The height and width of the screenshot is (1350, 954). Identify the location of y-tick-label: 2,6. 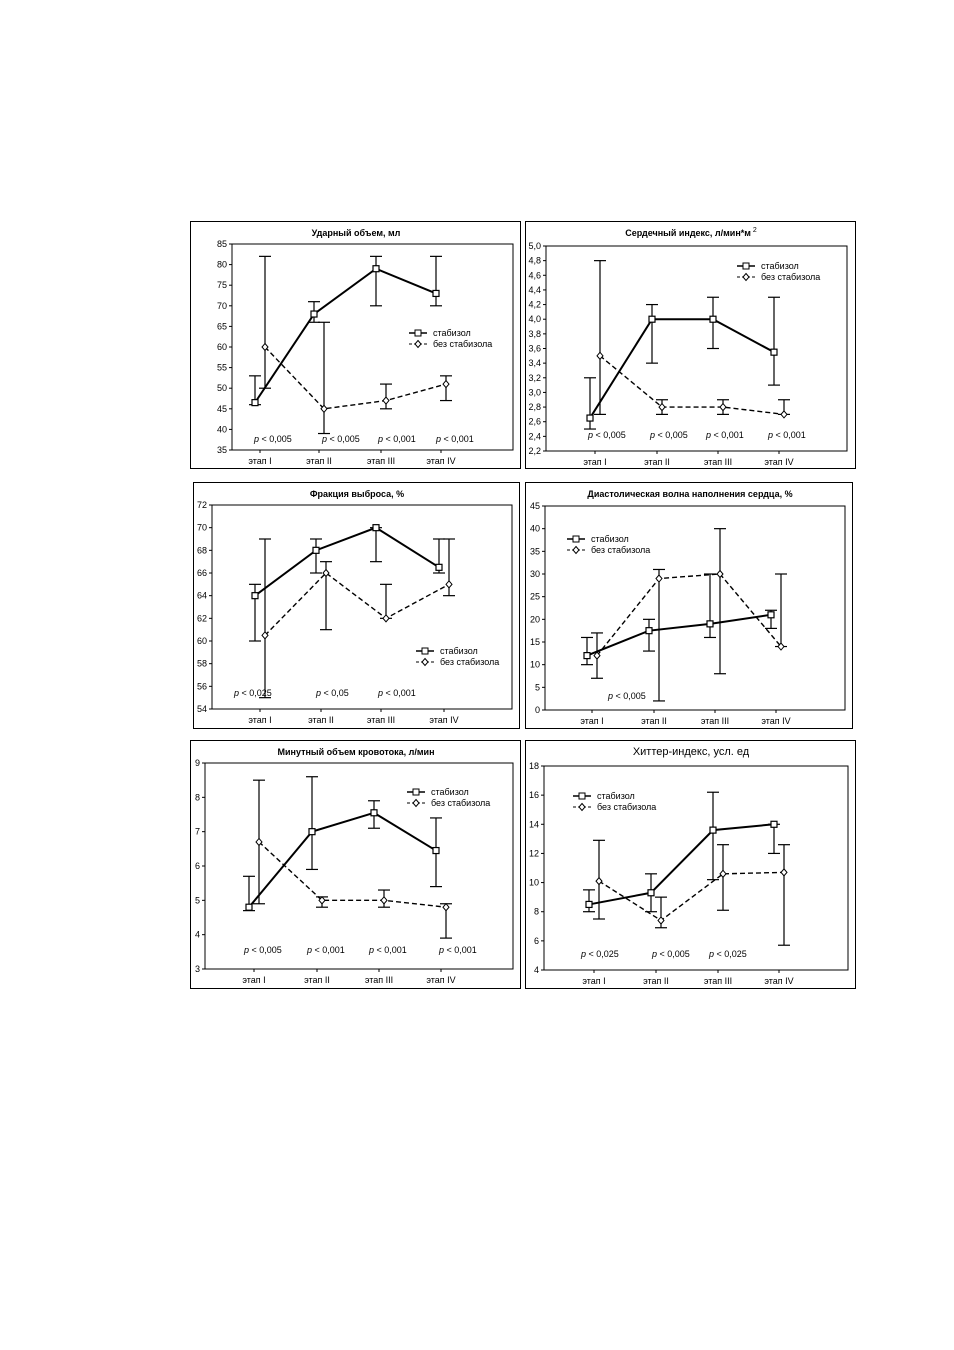
(534, 422).